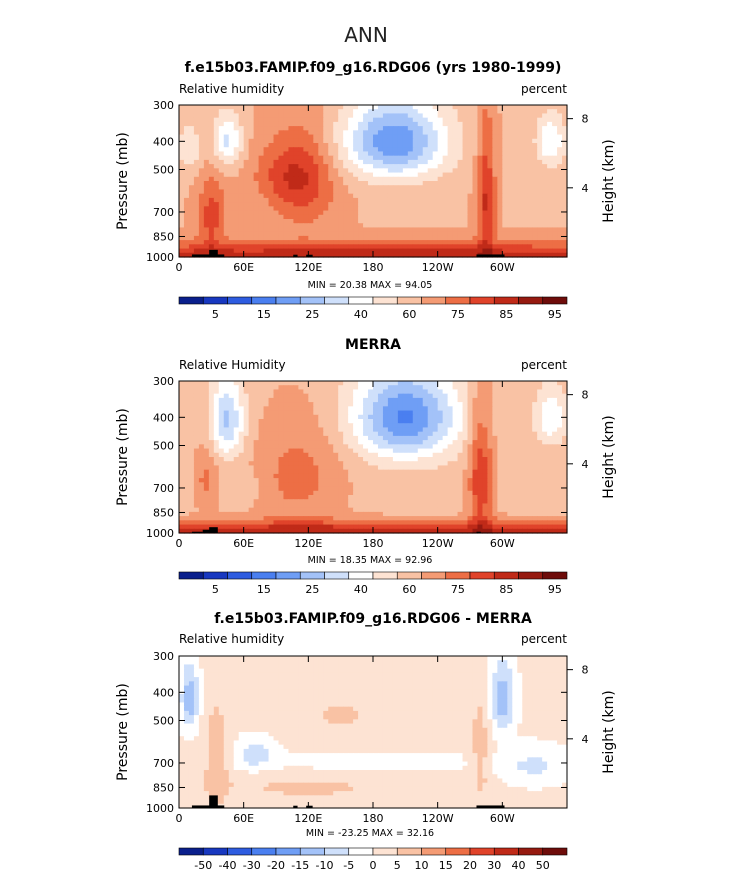 The width and height of the screenshot is (733, 872). Describe the element at coordinates (215, 314) in the screenshot. I see `colorbar-label: 5` at that location.